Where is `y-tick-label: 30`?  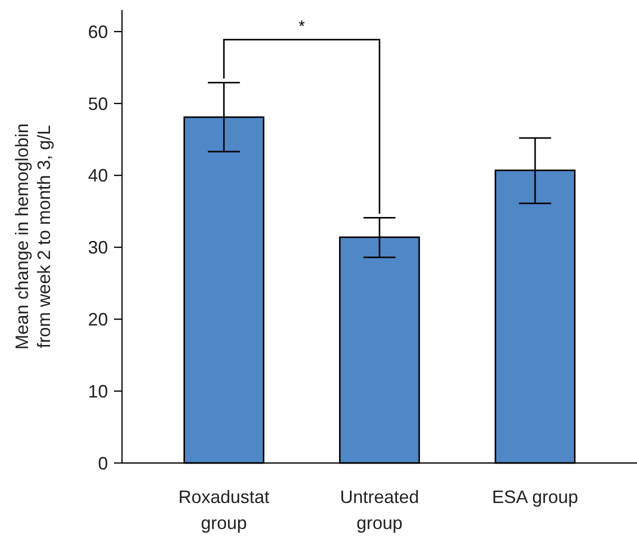
y-tick-label: 30 is located at coordinates (98, 248).